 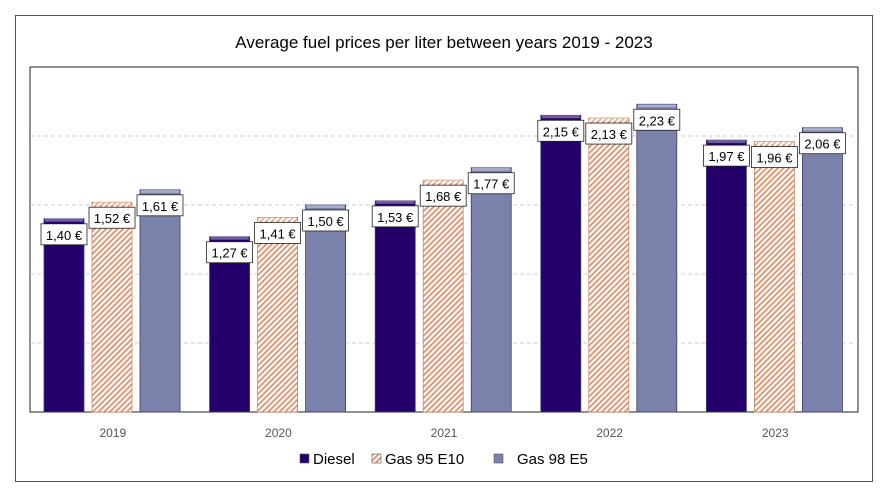 I want to click on bar-gas-98-e5-2022, so click(x=657, y=258).